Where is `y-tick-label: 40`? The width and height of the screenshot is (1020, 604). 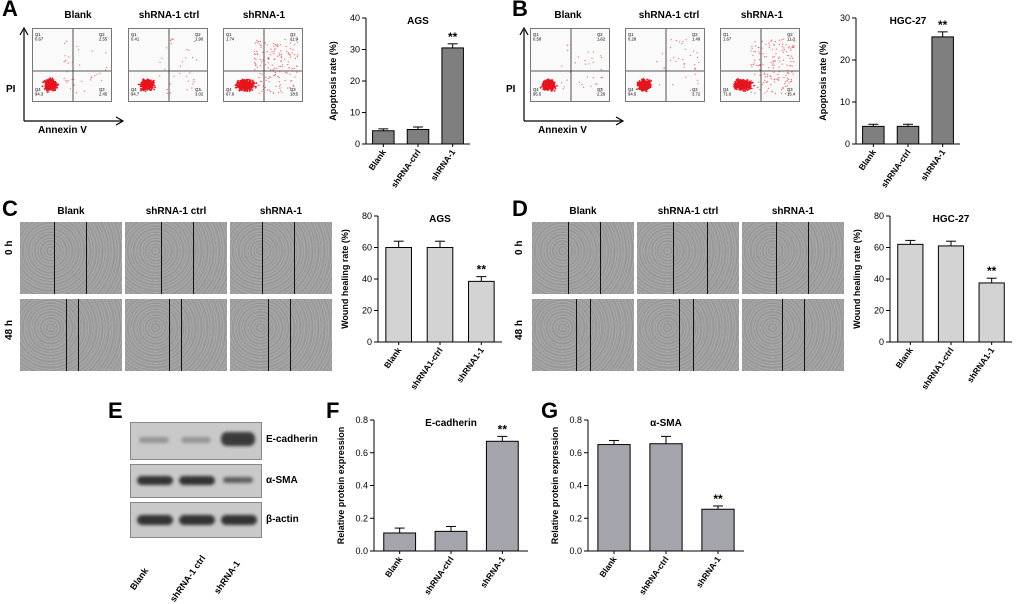
y-tick-label: 40 is located at coordinates (879, 279).